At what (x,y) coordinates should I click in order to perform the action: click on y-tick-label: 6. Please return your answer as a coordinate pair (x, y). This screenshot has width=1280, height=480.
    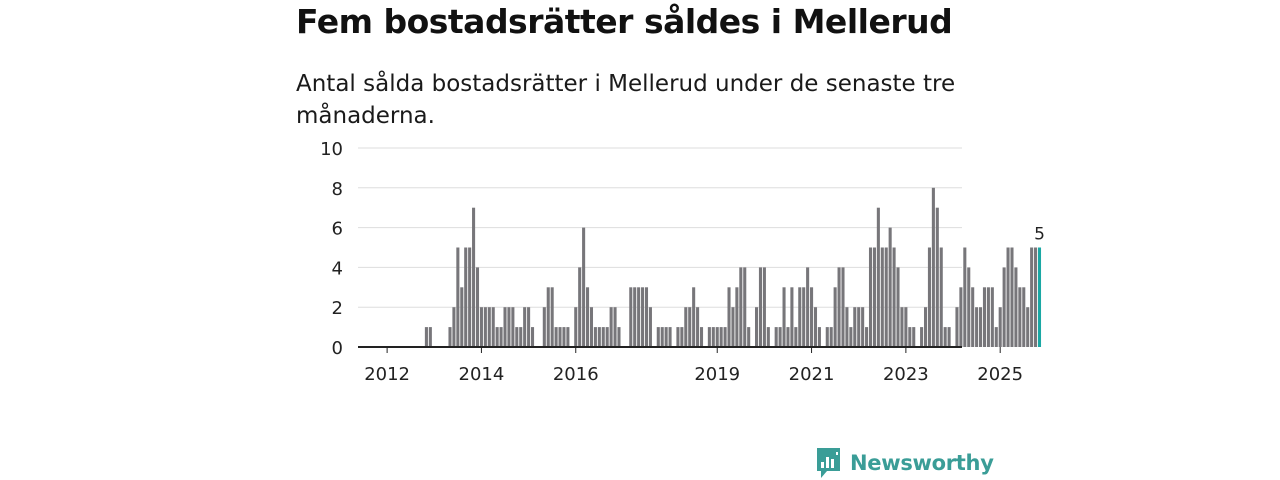
    Looking at the image, I should click on (337, 229).